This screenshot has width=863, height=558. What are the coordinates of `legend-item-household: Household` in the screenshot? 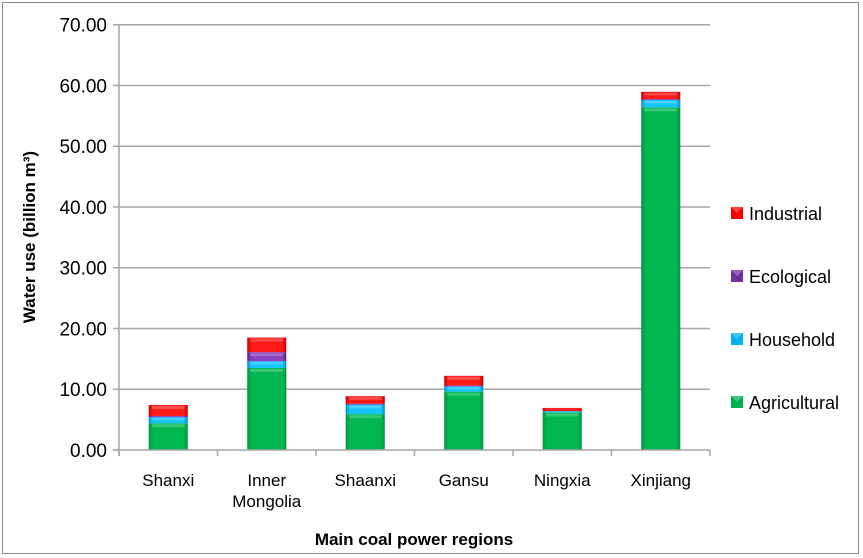 It's located at (783, 340).